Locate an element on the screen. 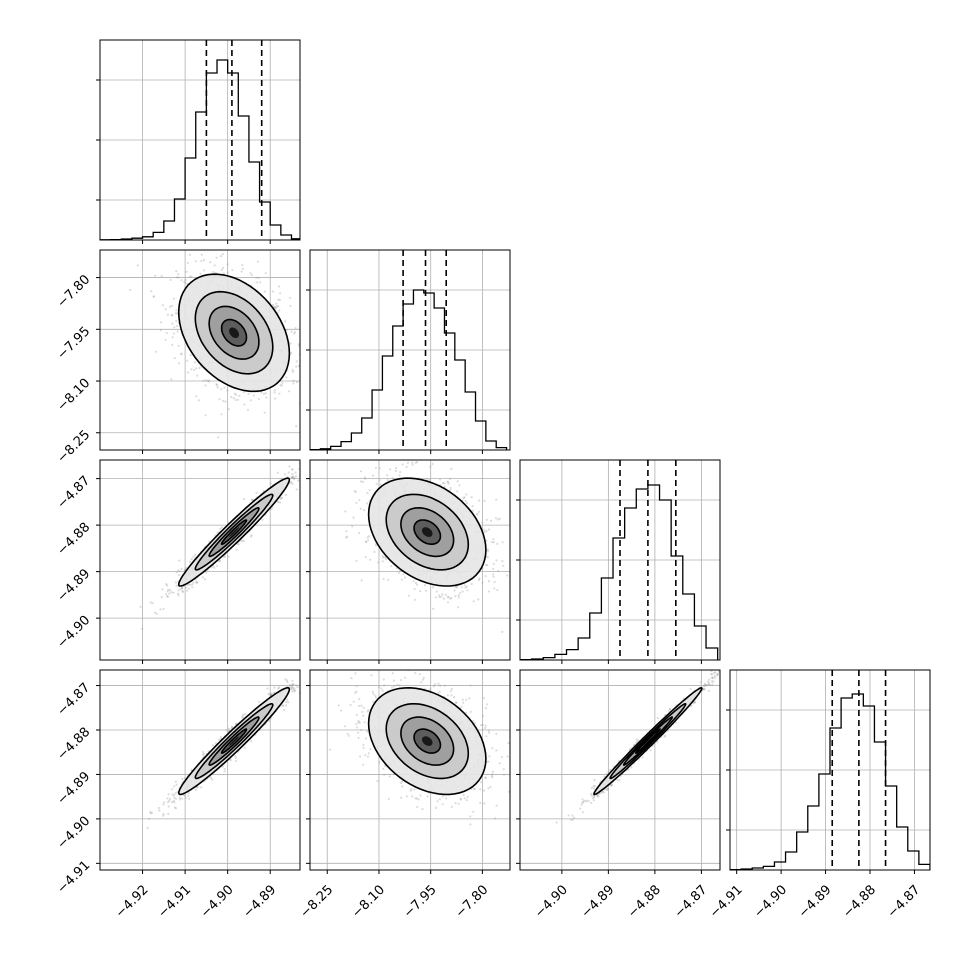  histogram-panel is located at coordinates (198, 141).